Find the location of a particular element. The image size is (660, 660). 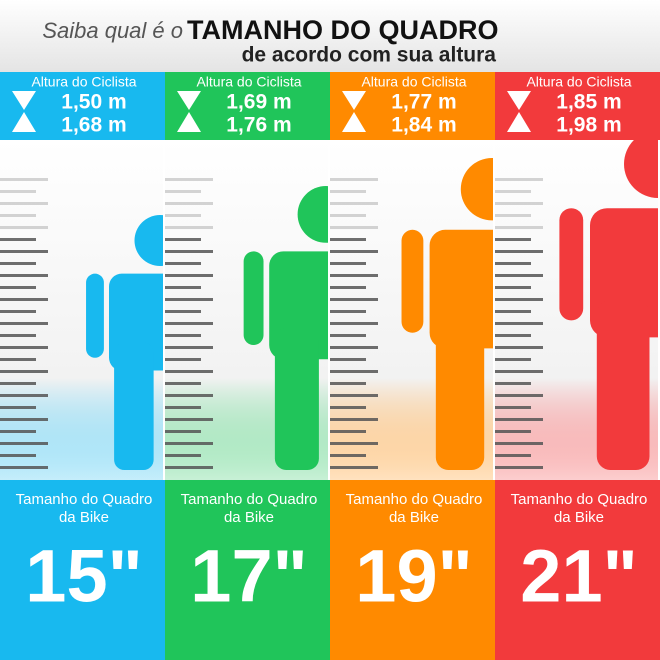

frame-size: 19" is located at coordinates (413, 576).